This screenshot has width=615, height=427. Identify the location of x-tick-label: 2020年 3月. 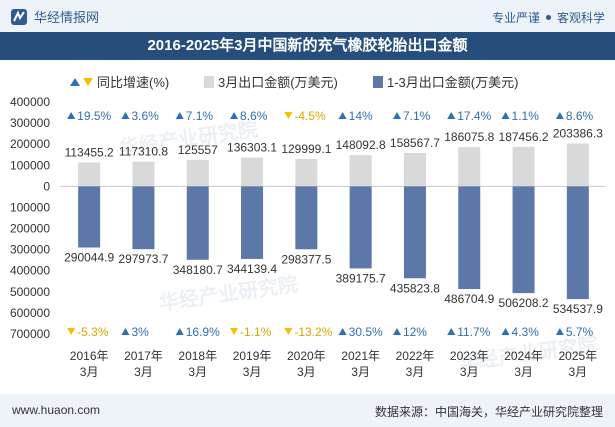
(306, 364).